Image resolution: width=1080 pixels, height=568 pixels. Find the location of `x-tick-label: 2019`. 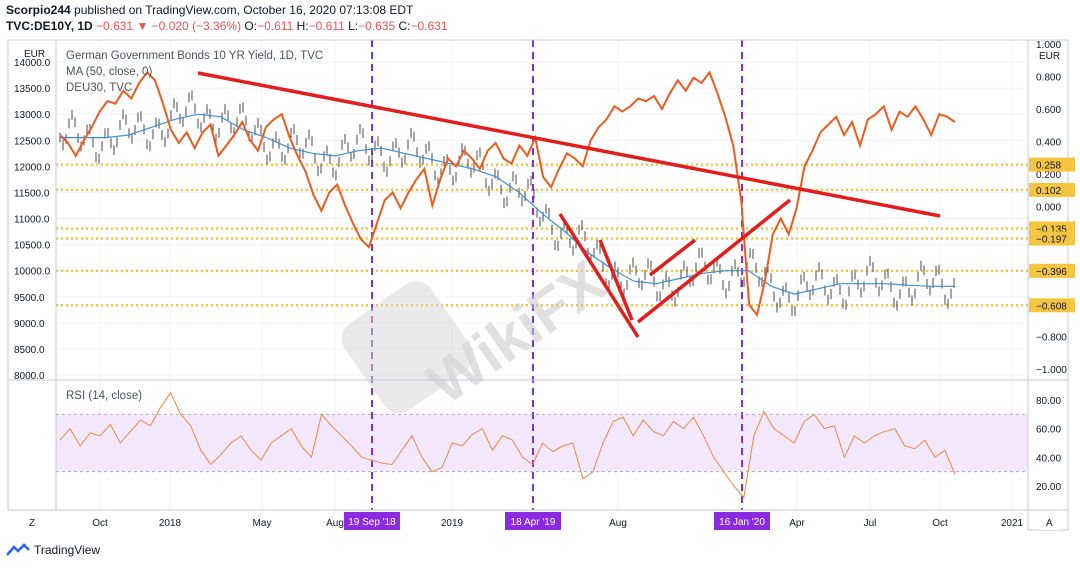

x-tick-label: 2019 is located at coordinates (452, 523).